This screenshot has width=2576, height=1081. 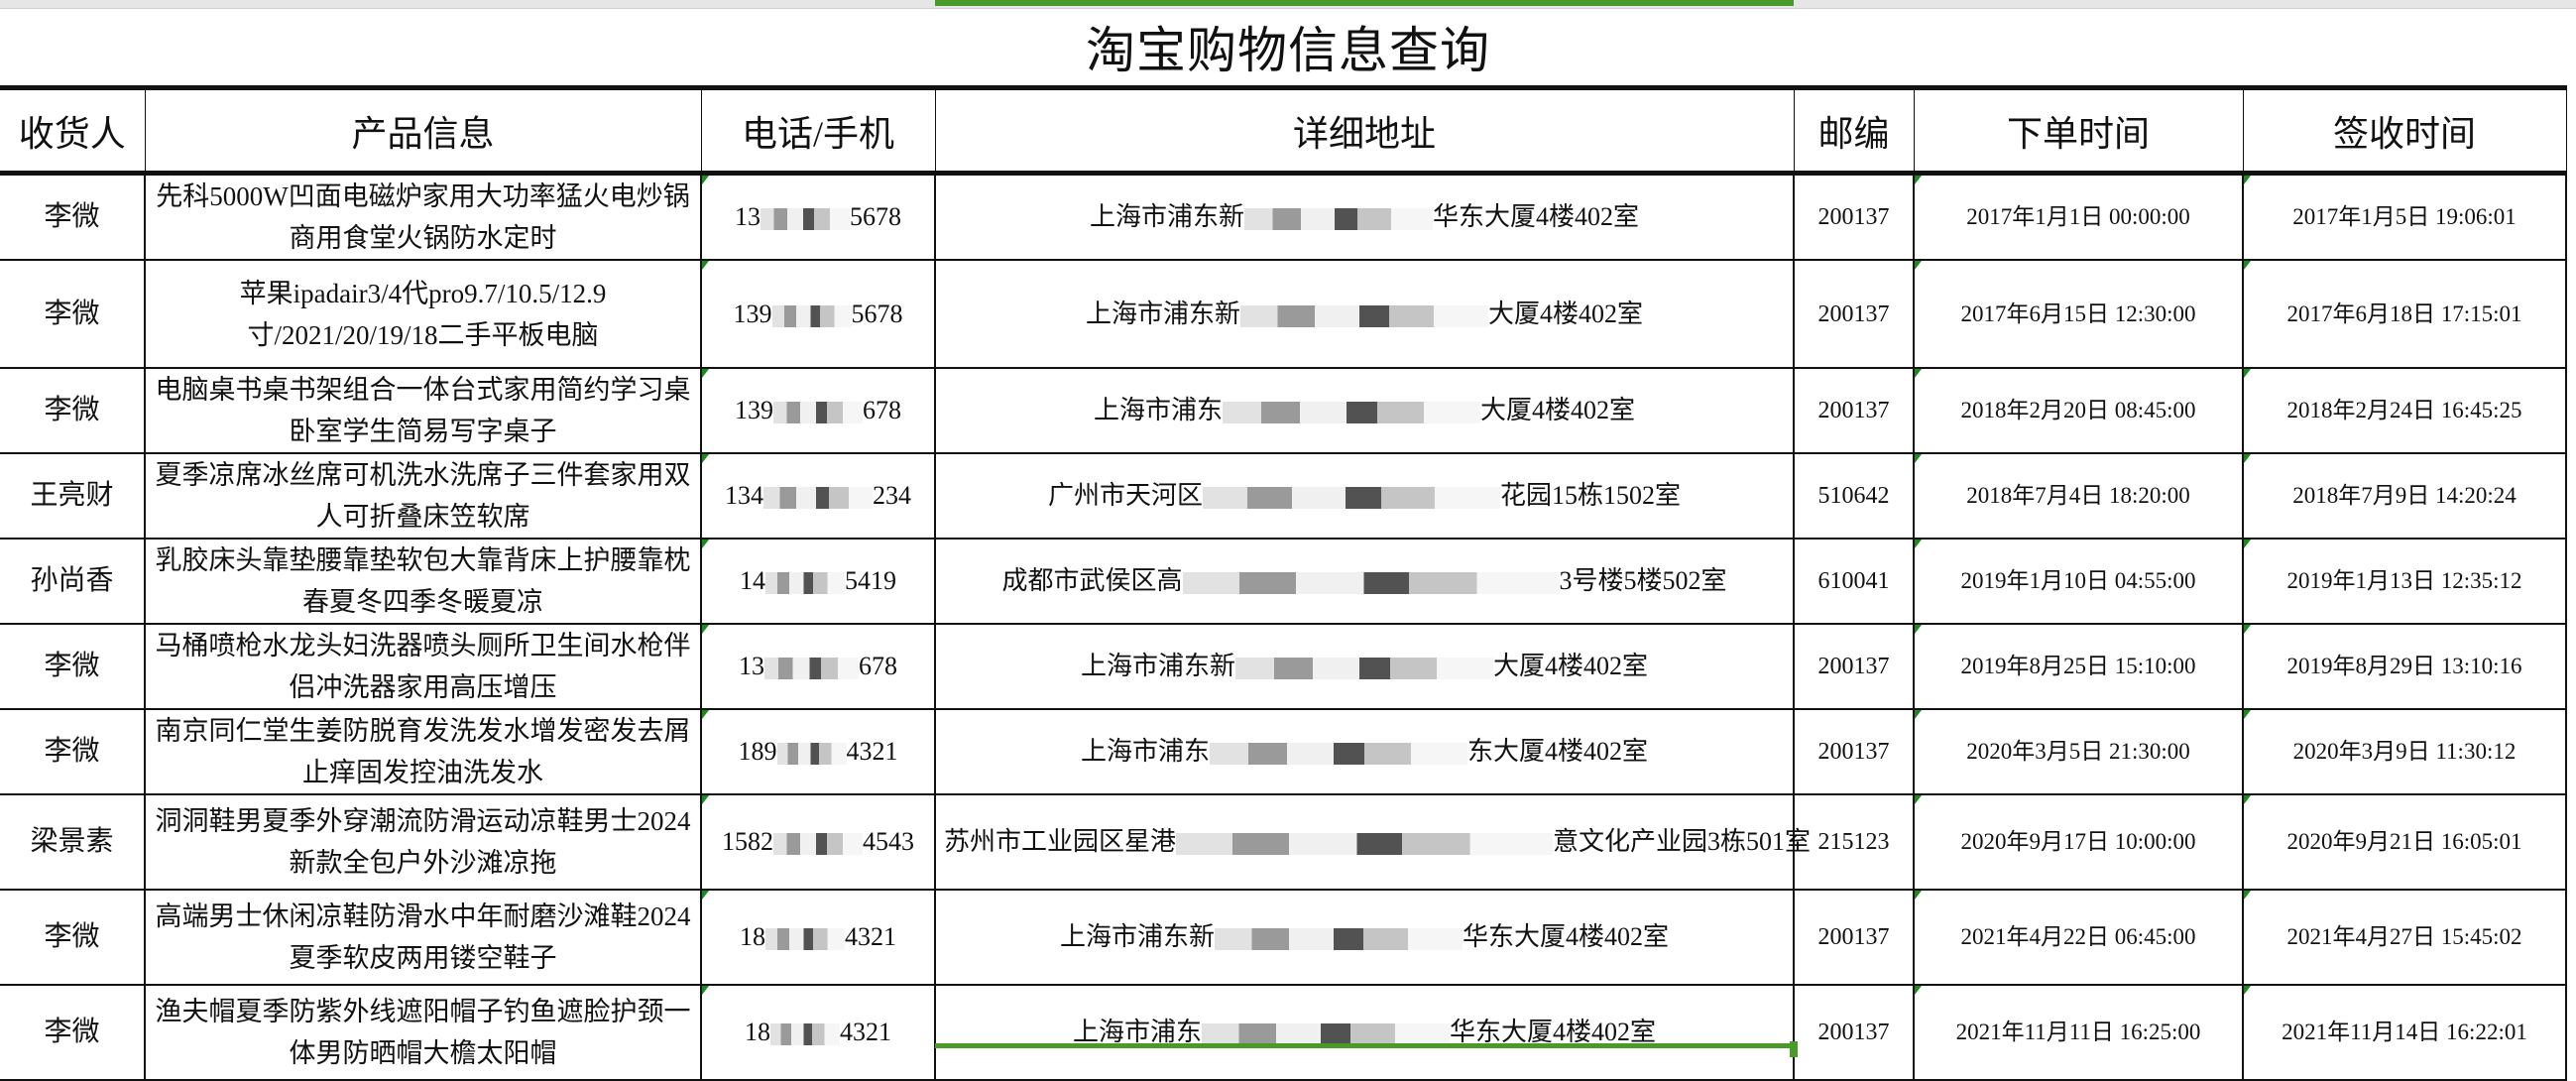 I want to click on product-cell: 洞洞鞋男夏季外穿潮流防滑运动凉鞋男士2024新款全包户外沙滩凉拖, so click(x=423, y=842).